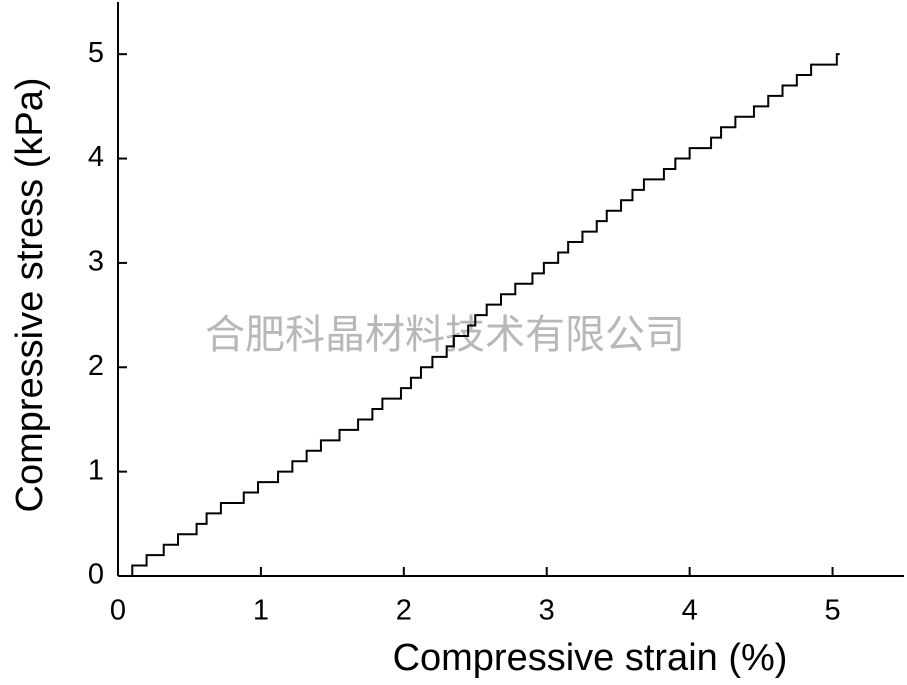 The image size is (907, 685). Describe the element at coordinates (96, 157) in the screenshot. I see `y-tick-label: 4` at that location.